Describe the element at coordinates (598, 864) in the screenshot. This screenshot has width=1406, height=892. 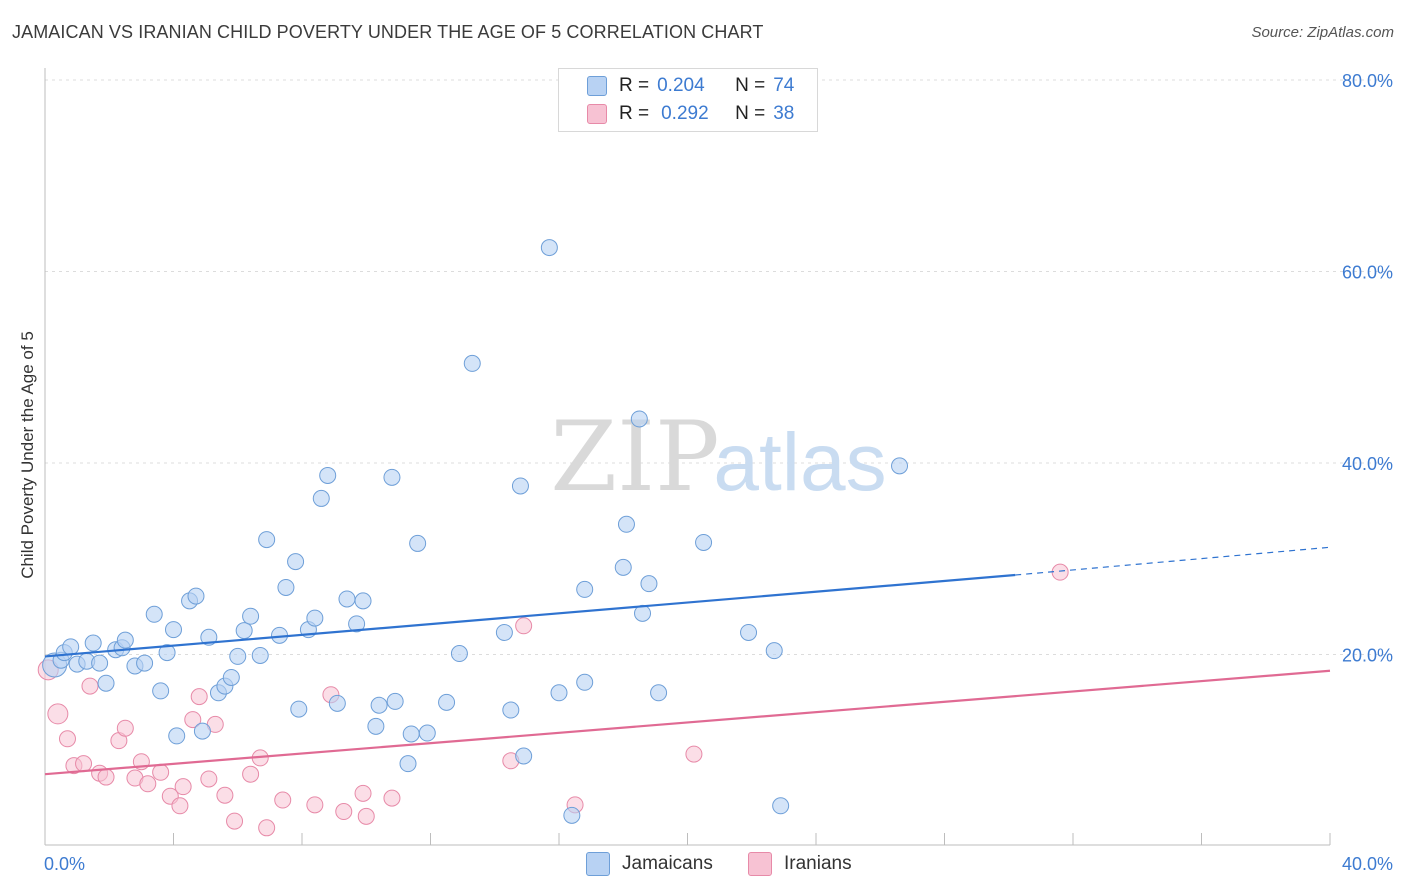
I see `jamaican-swatch` at that location.